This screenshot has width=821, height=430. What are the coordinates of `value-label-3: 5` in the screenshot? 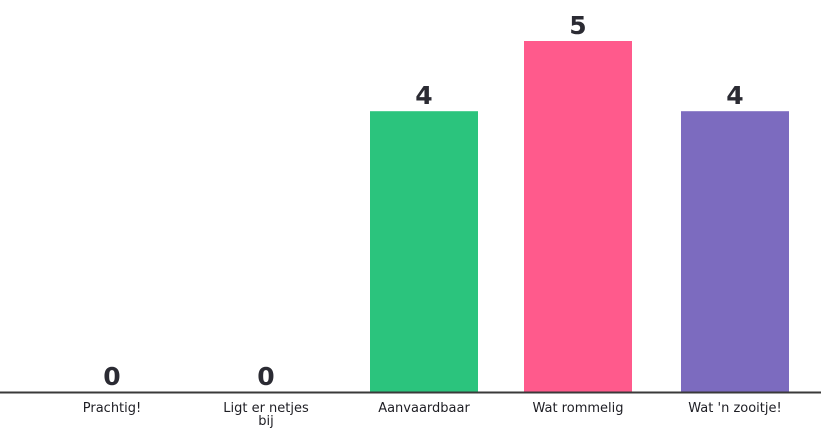 It's located at (577, 25).